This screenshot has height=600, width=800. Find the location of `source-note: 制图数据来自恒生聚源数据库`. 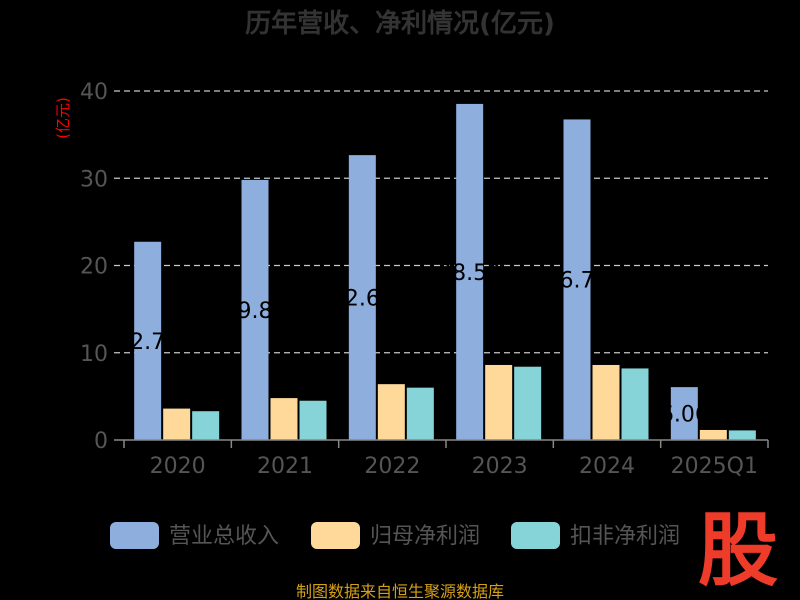

source-note: 制图数据来自恒生聚源数据库 is located at coordinates (400, 591).